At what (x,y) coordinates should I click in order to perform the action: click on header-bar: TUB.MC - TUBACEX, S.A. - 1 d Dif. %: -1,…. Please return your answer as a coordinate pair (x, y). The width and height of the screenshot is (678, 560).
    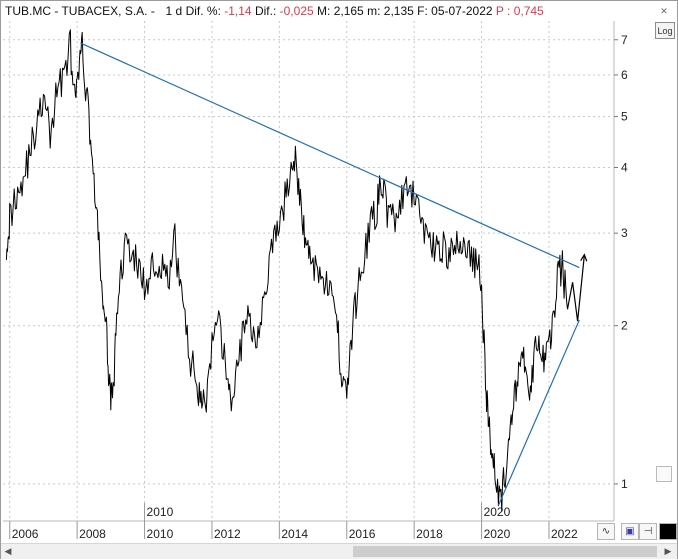
    Looking at the image, I should click on (274, 12).